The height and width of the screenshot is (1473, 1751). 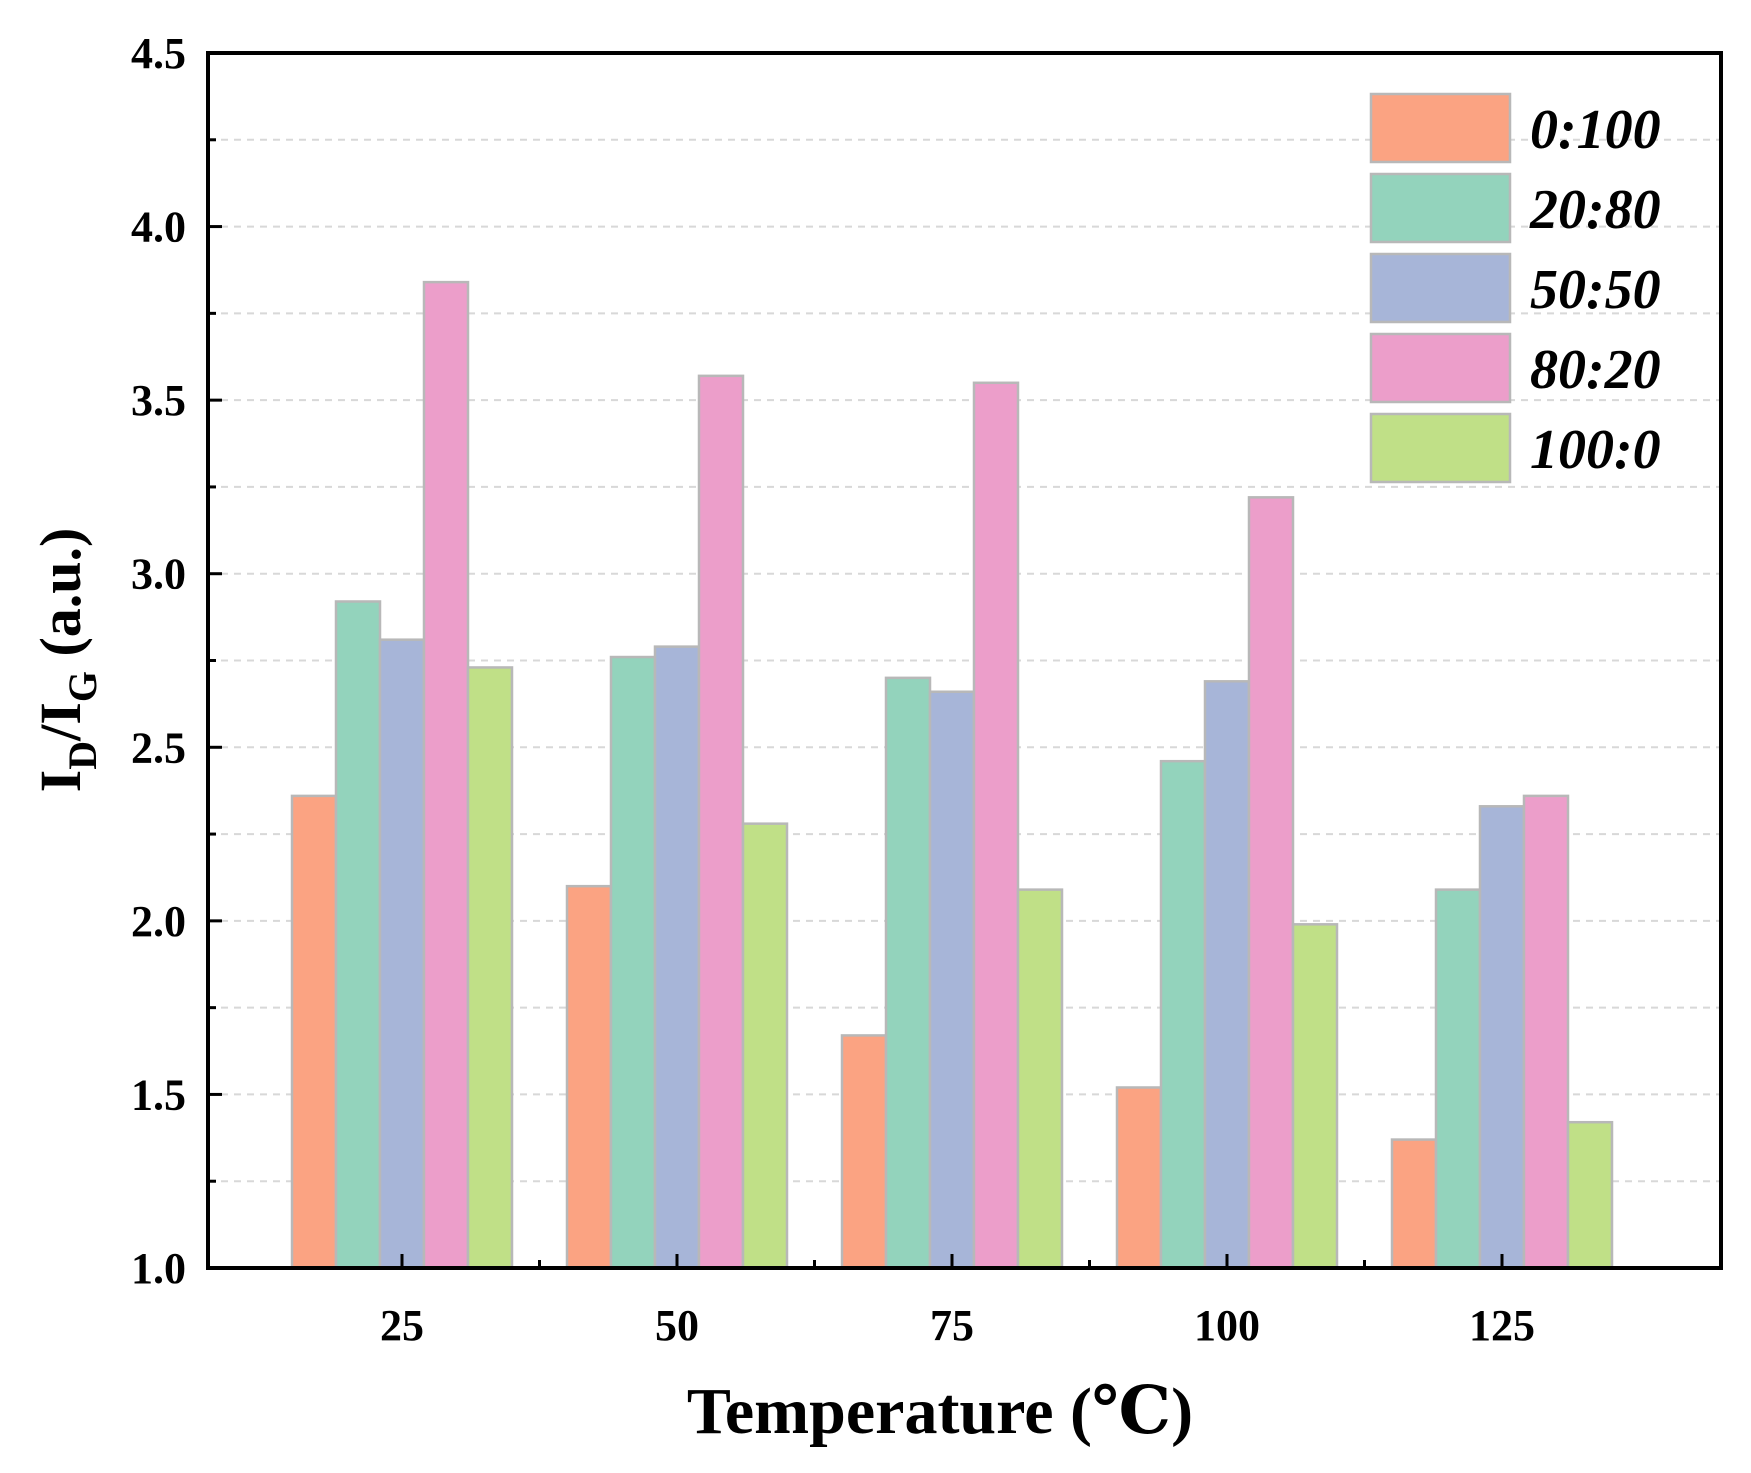 I want to click on y-tick-label: 4.5, so click(x=158, y=53).